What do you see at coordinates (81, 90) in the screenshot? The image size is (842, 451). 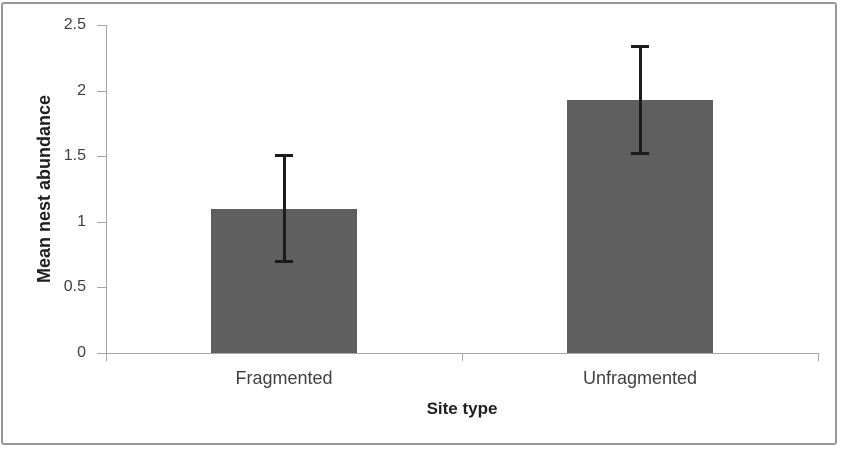 I see `y-tick-label: 2` at bounding box center [81, 90].